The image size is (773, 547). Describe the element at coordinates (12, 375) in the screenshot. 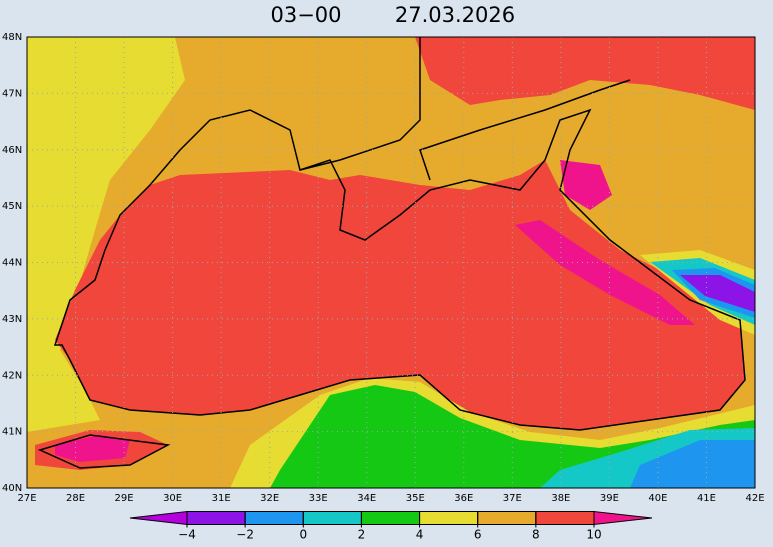

I see `lat-label: 42N` at that location.